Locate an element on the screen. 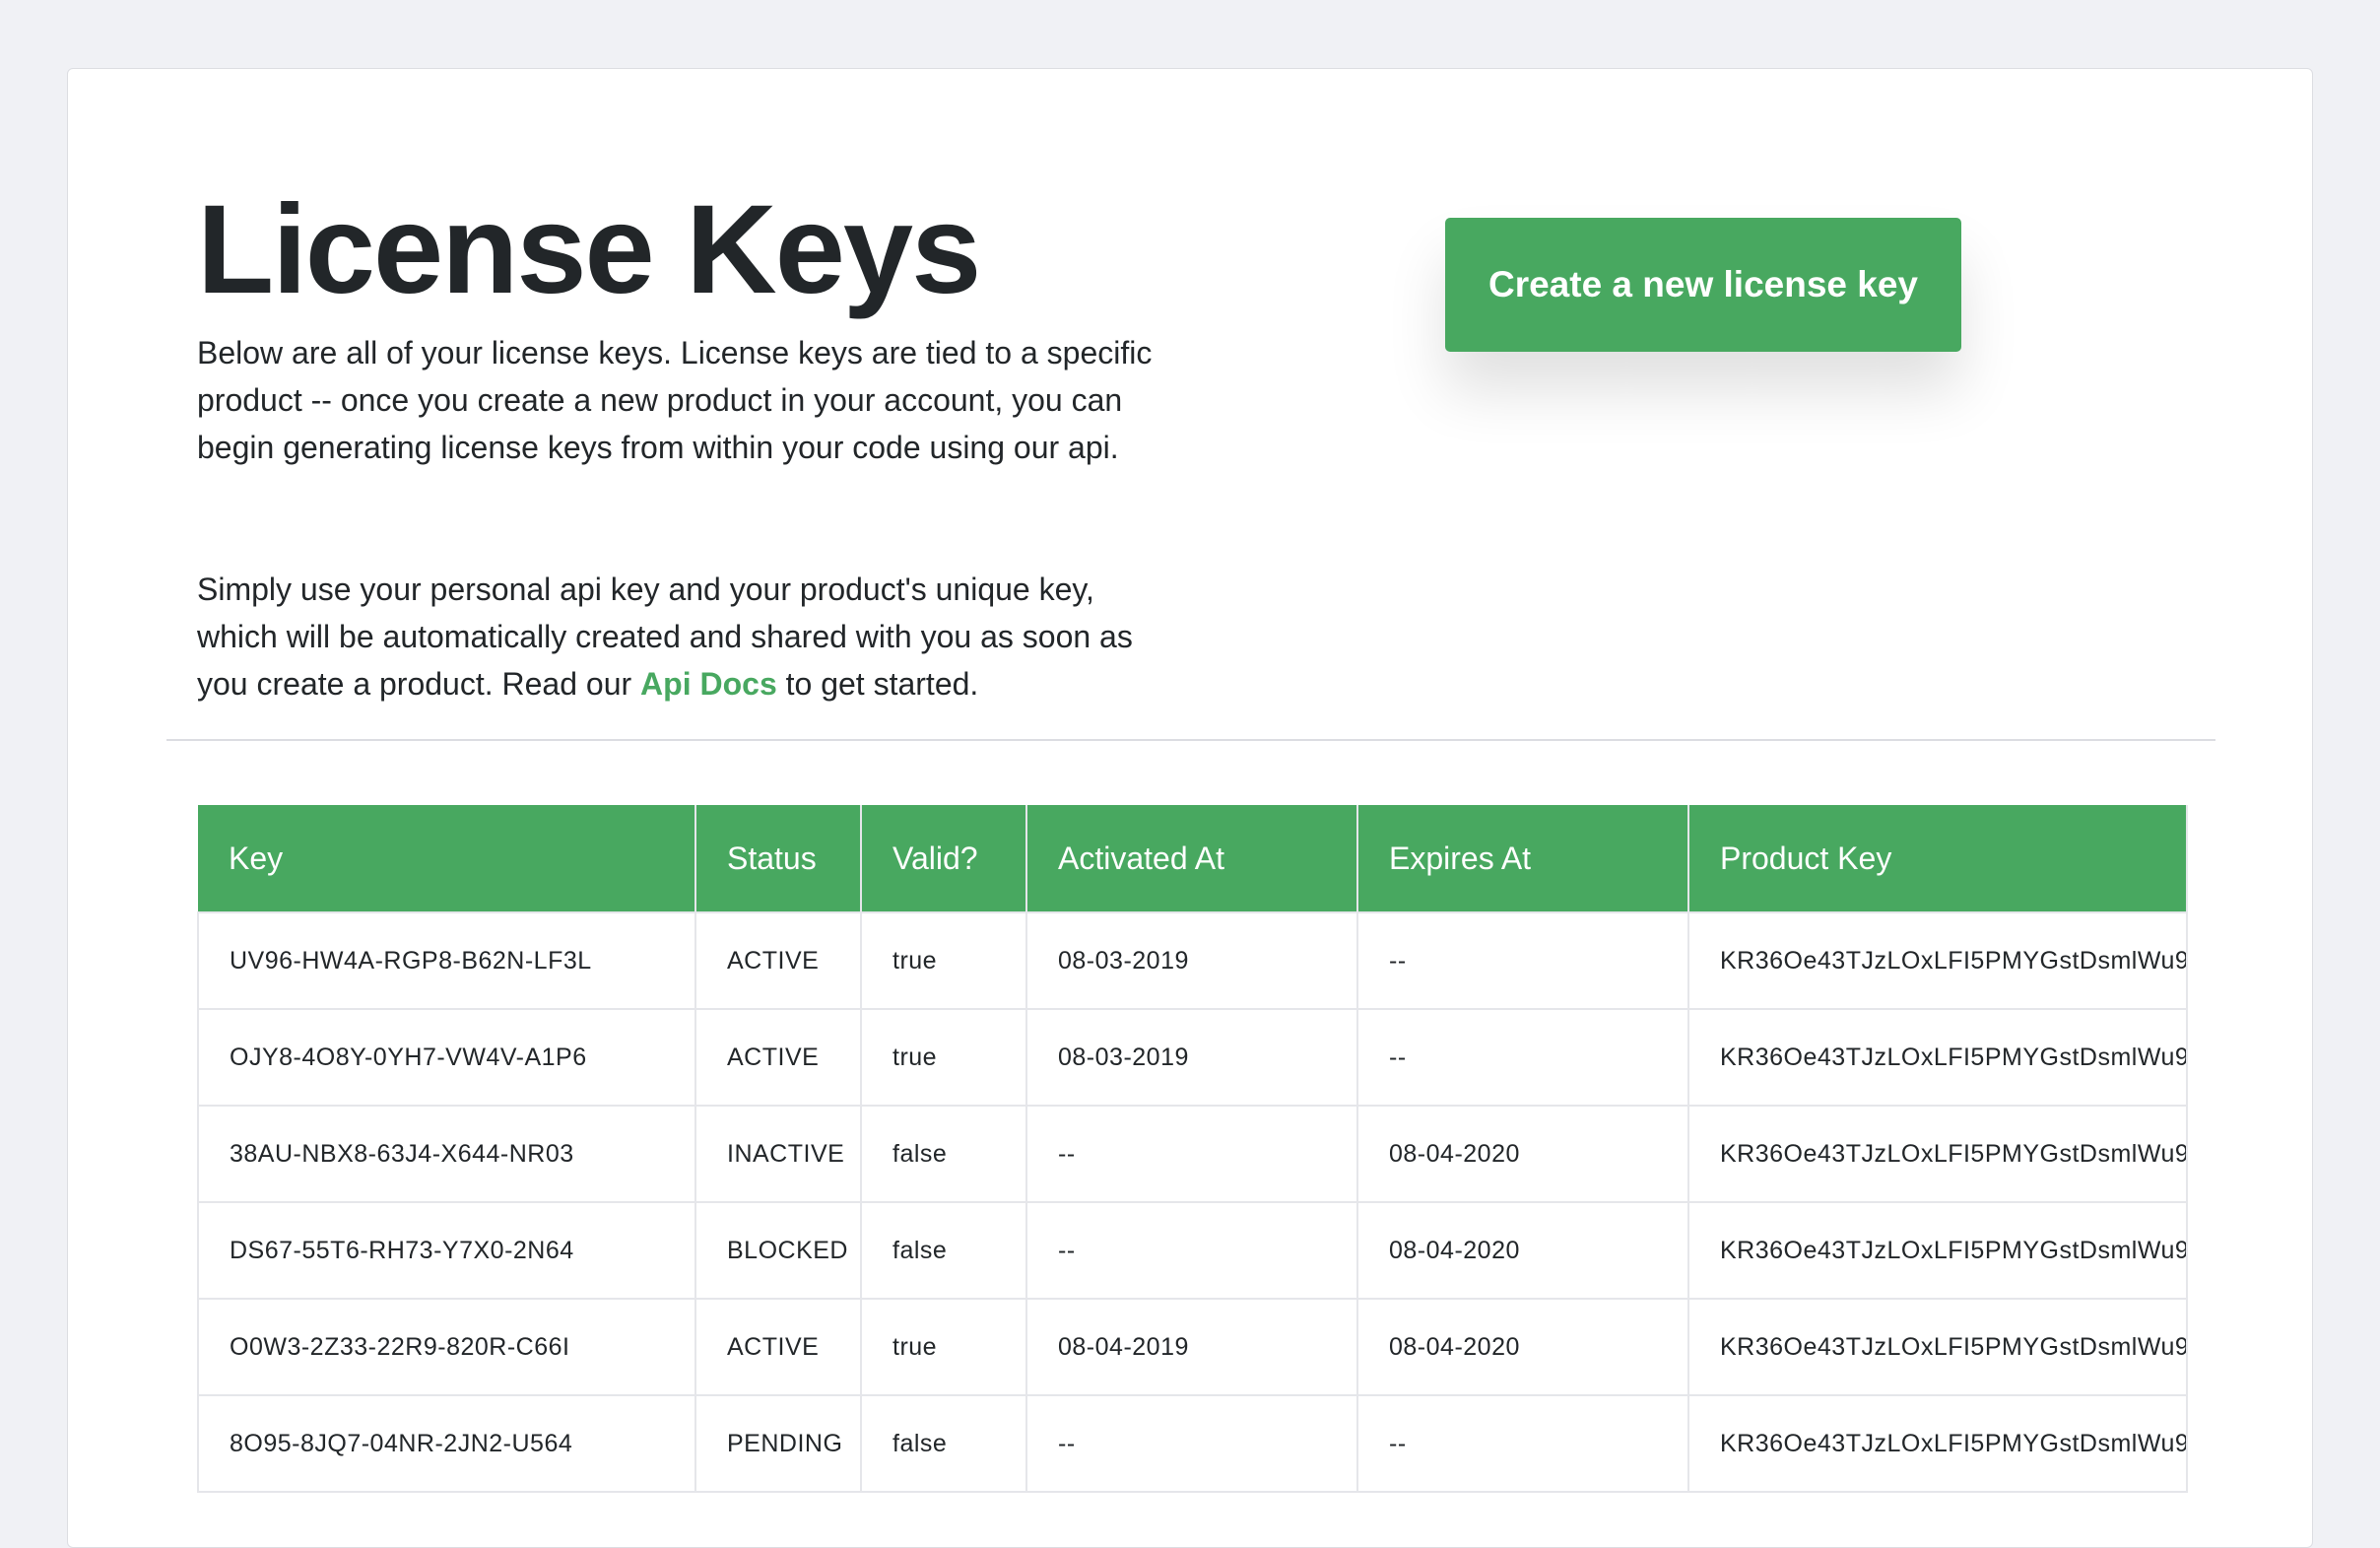  column-header: Key is located at coordinates (447, 858).